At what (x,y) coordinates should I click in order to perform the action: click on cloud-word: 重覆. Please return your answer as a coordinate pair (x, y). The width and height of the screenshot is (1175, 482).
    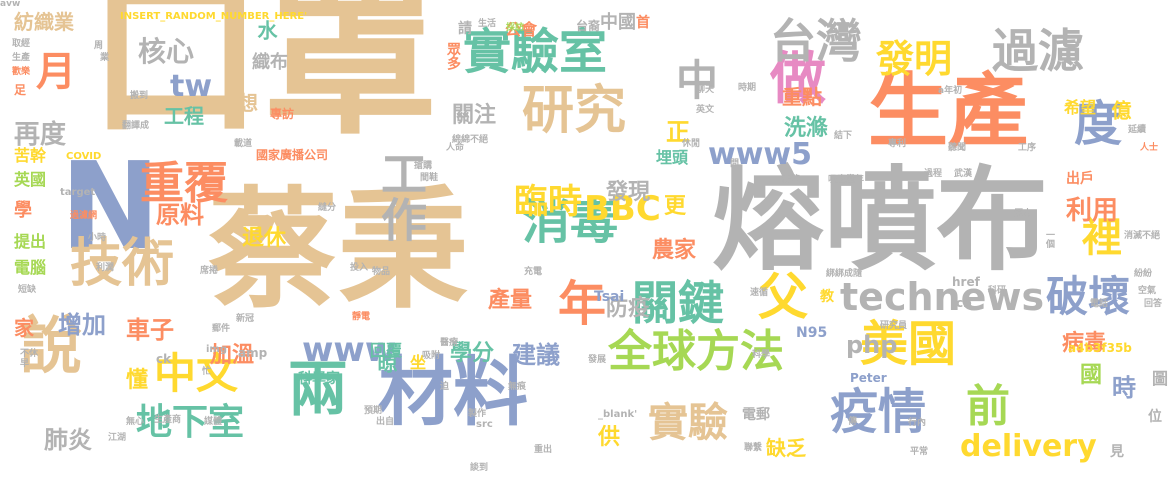
    Looking at the image, I should click on (184, 183).